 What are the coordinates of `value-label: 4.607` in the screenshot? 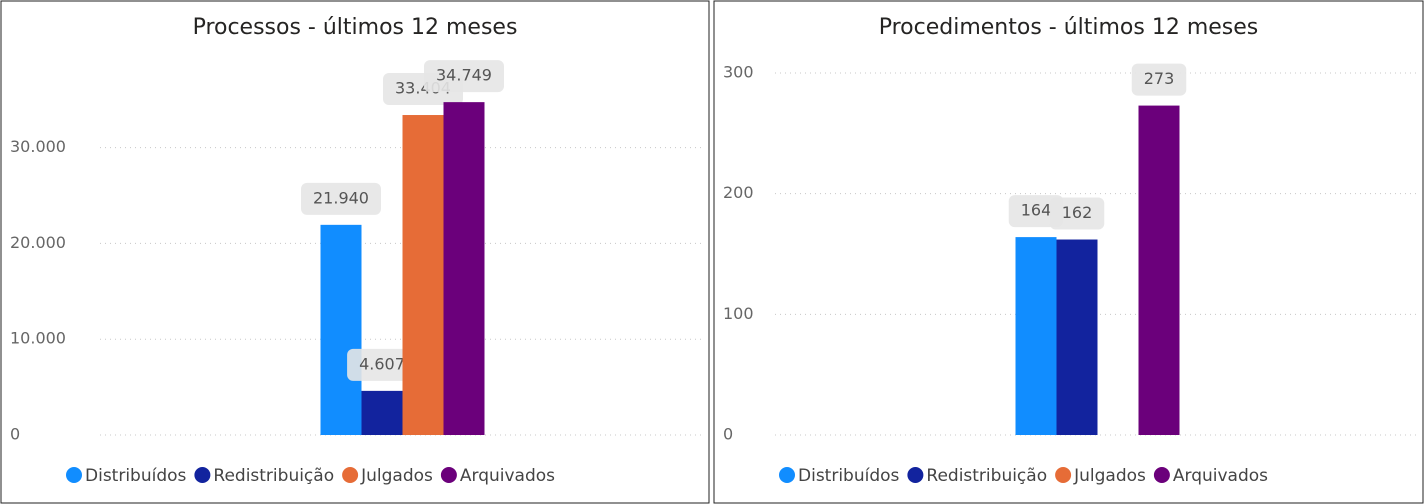 It's located at (382, 363).